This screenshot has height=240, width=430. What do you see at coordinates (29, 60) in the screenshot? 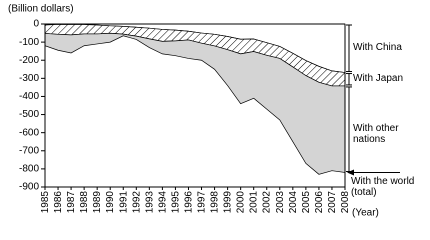
I see `y-tick-label: -200` at bounding box center [29, 60].